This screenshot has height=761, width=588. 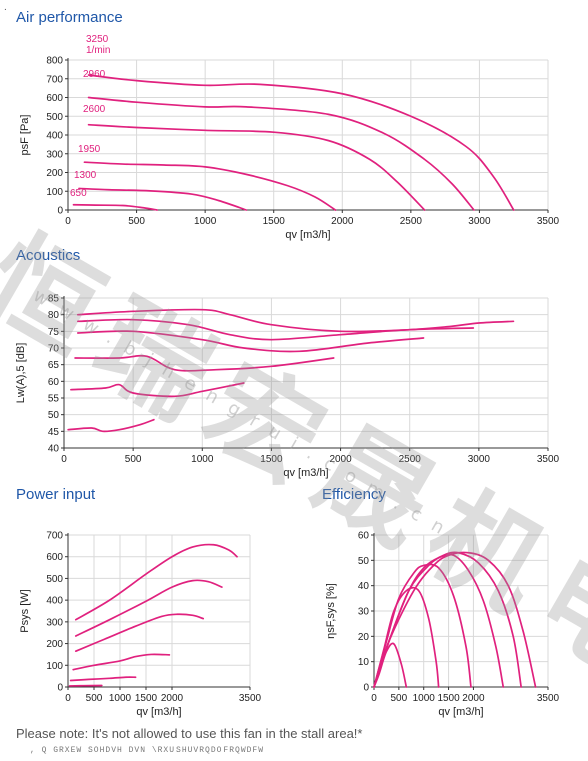 What do you see at coordinates (89, 149) in the screenshot?
I see `air-annotation-1950: 1950` at bounding box center [89, 149].